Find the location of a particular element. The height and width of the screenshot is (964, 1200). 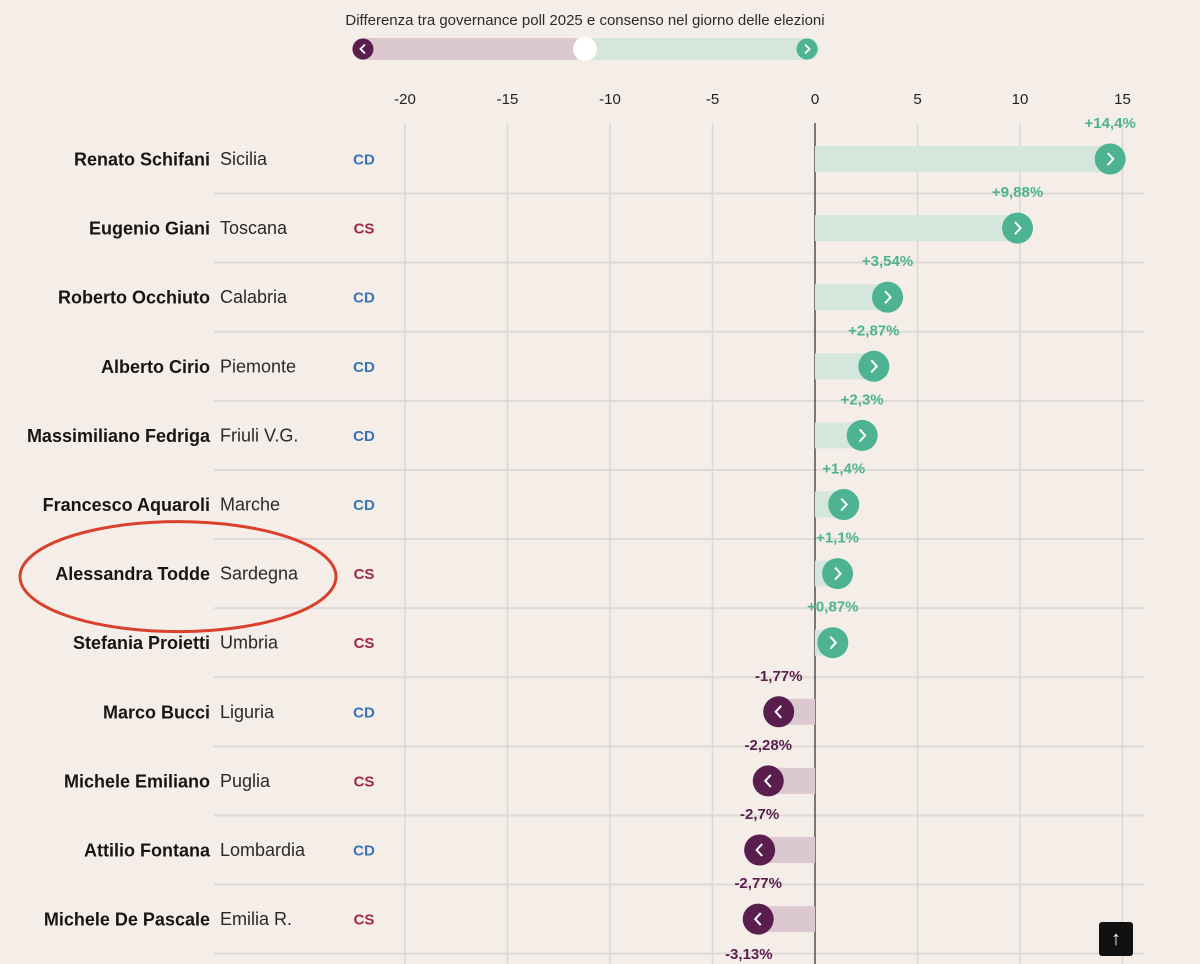

value-label: +1,1% is located at coordinates (837, 538).